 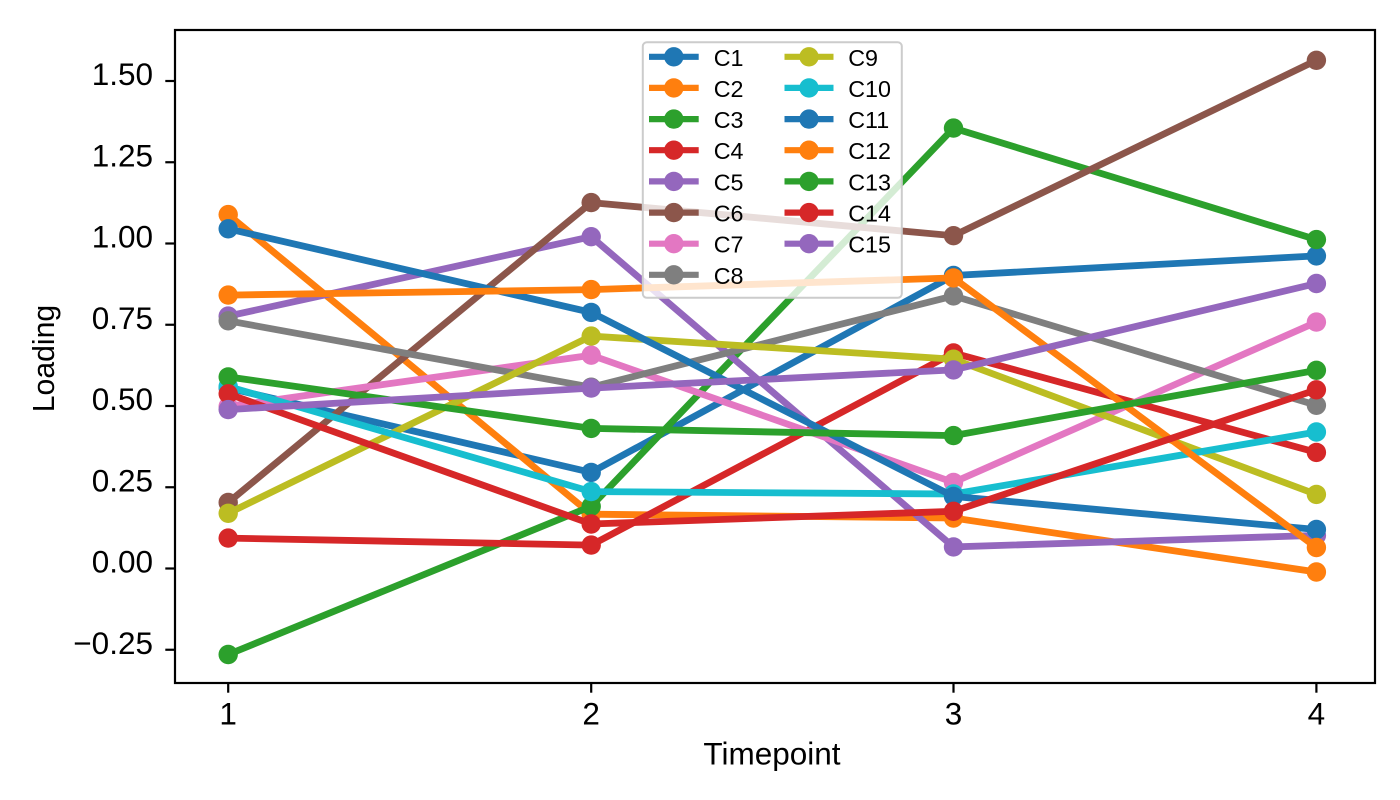 I want to click on svg-text: 1.25, so click(x=122, y=155).